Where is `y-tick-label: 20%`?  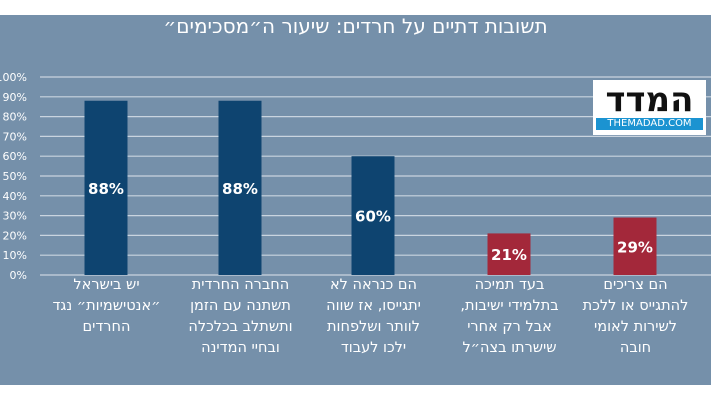
y-tick-label: 20% is located at coordinates (15, 235).